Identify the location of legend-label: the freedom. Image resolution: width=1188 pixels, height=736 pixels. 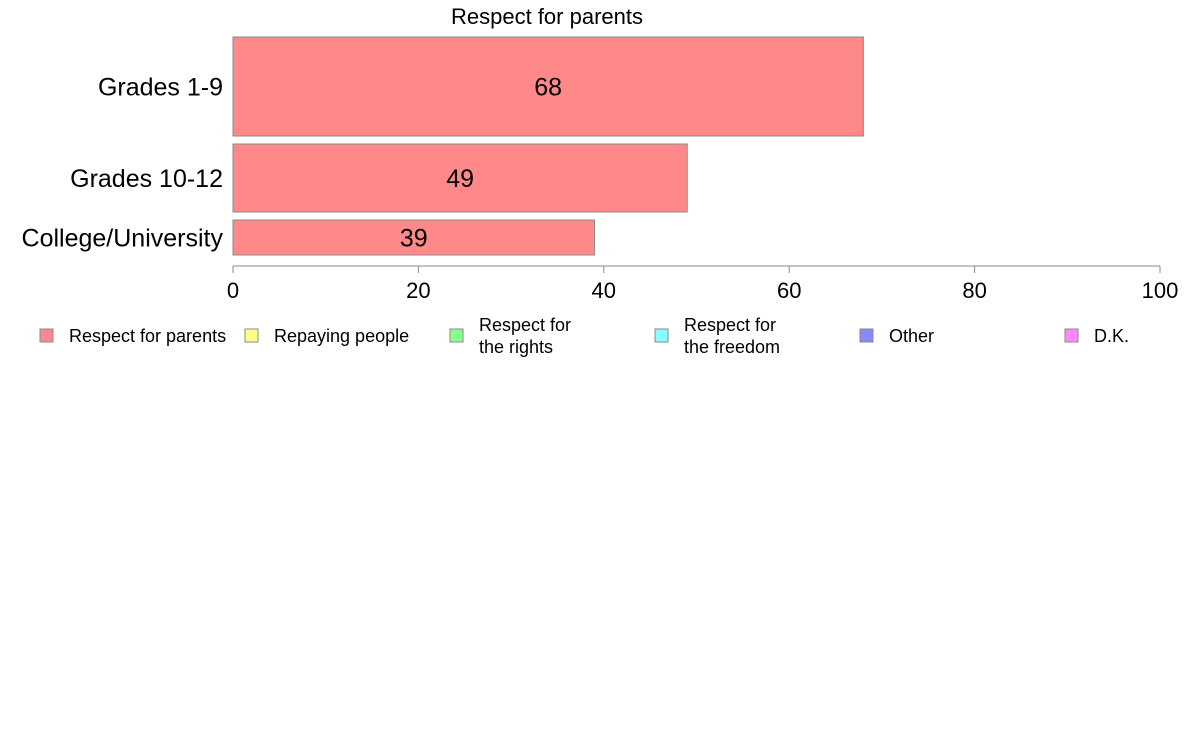
(732, 347).